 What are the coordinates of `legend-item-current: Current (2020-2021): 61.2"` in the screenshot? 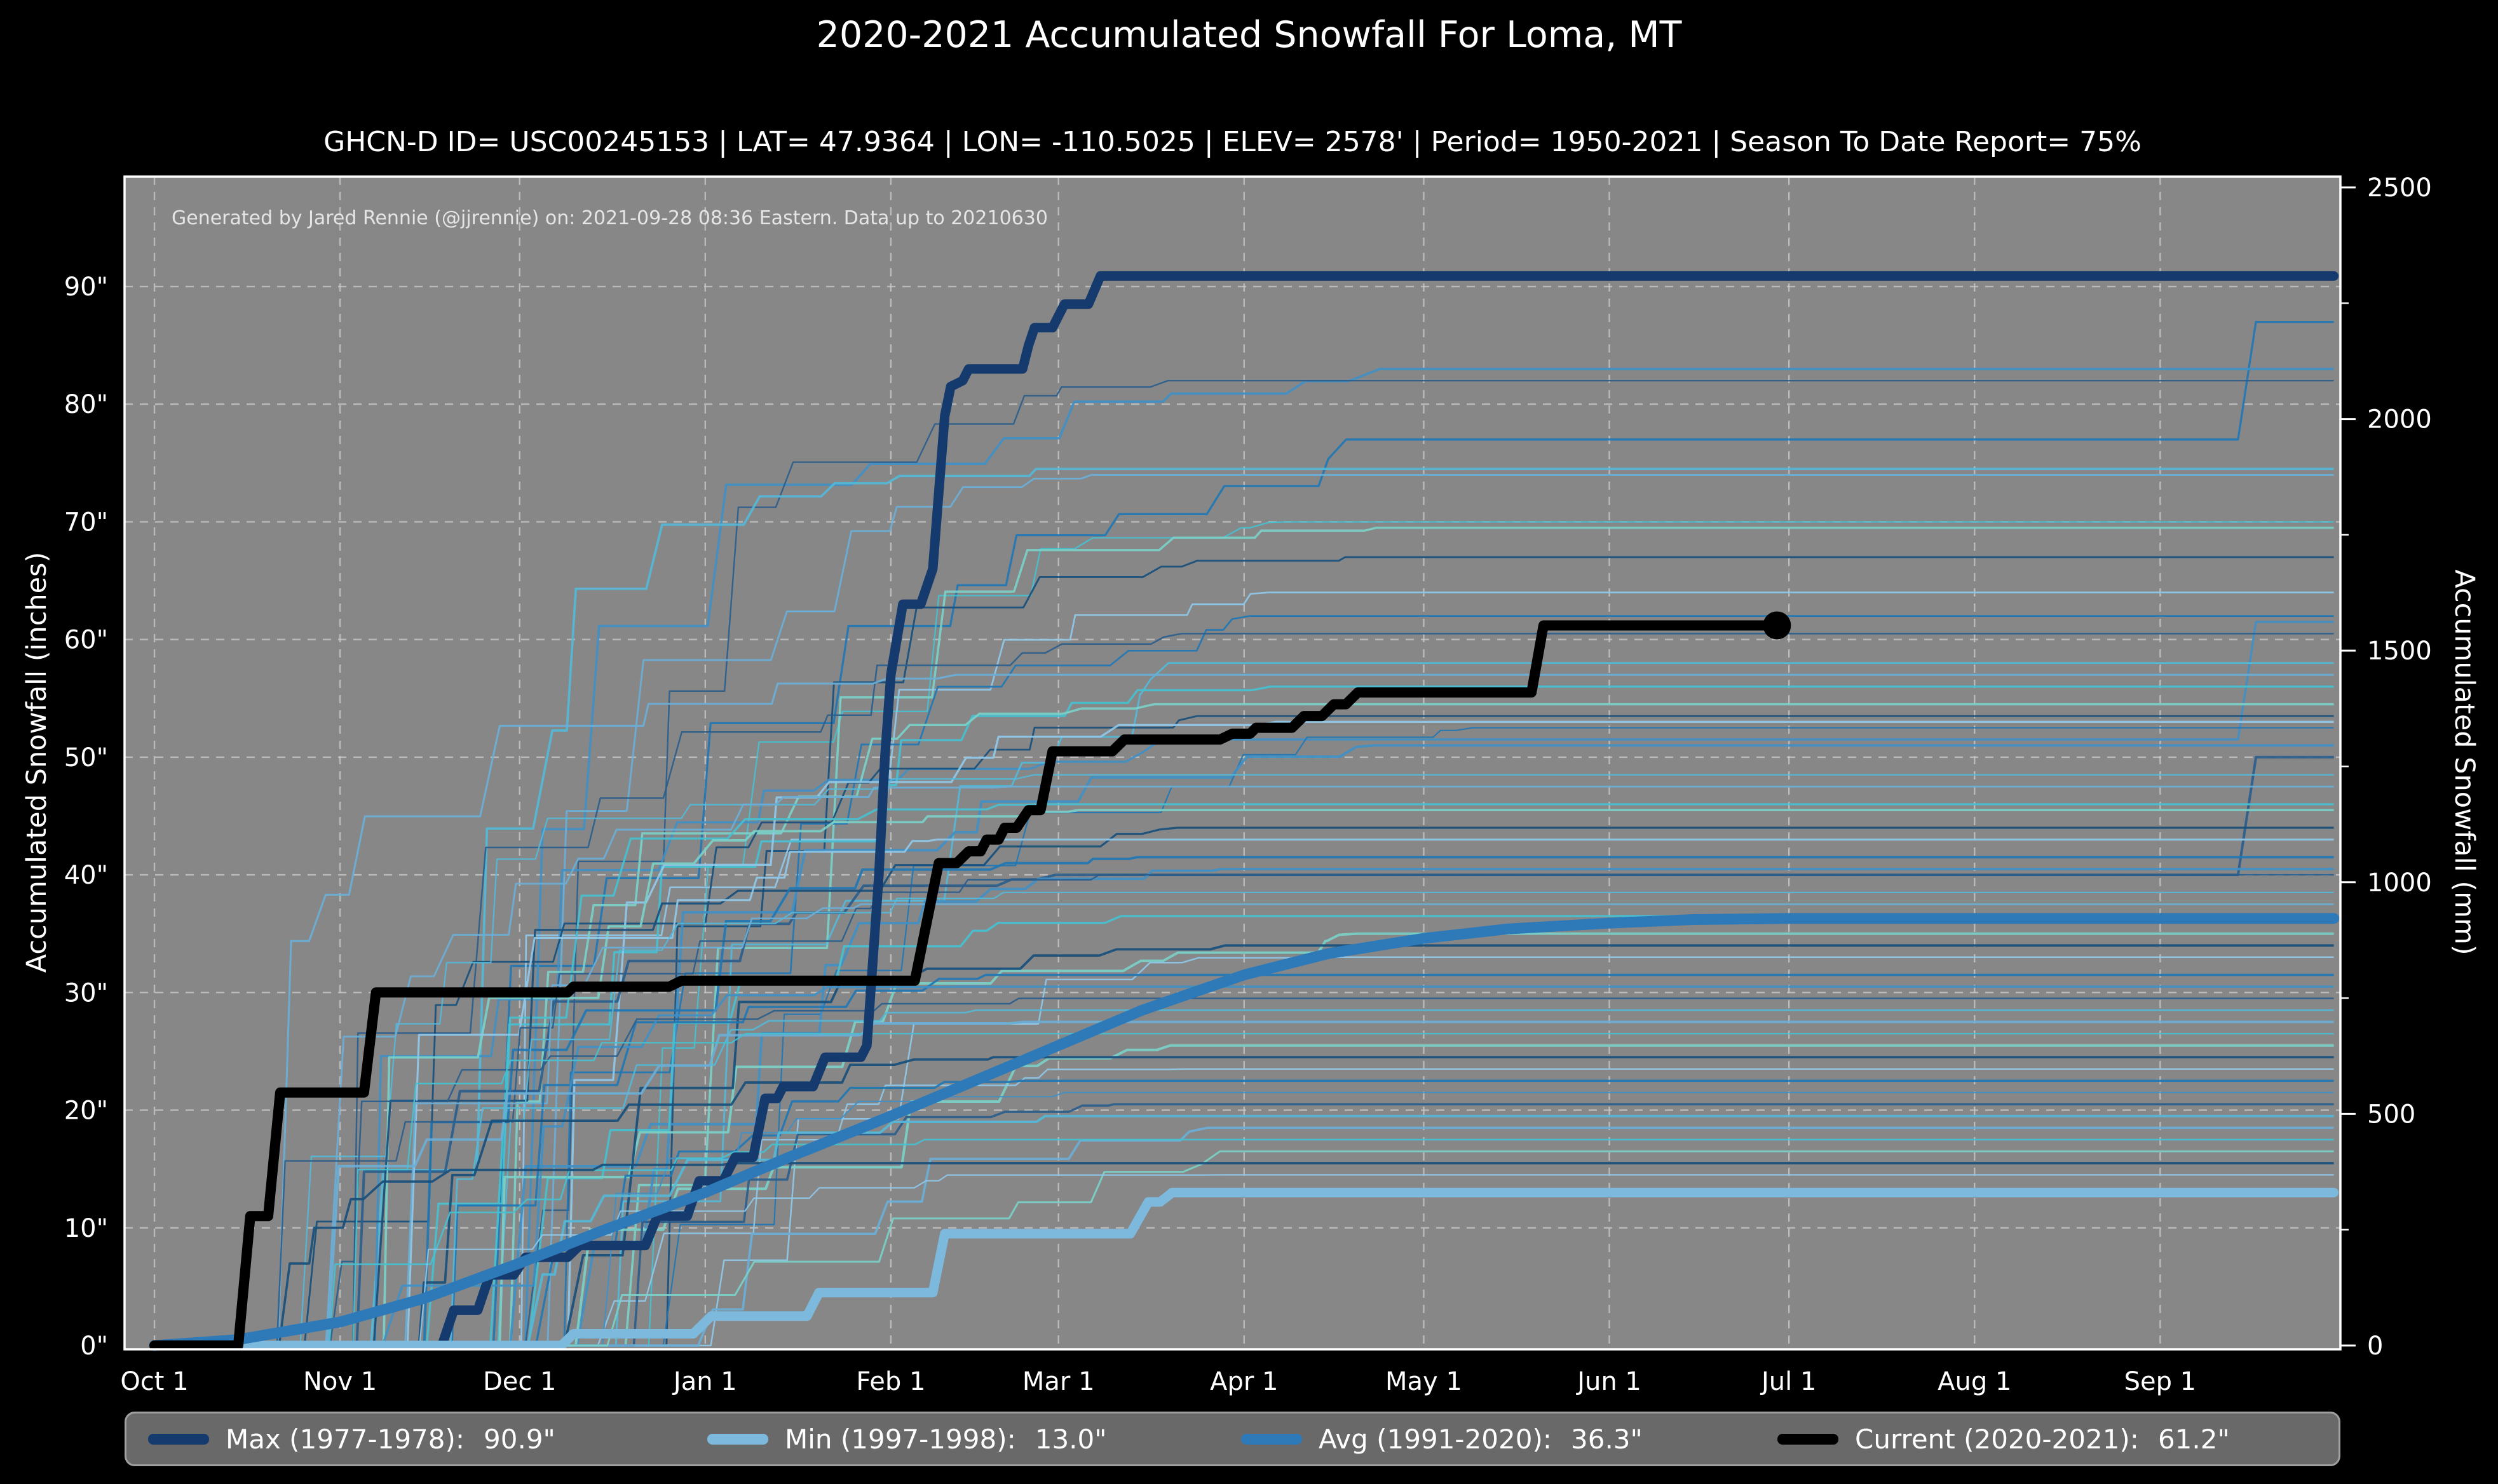 It's located at (2003, 1438).